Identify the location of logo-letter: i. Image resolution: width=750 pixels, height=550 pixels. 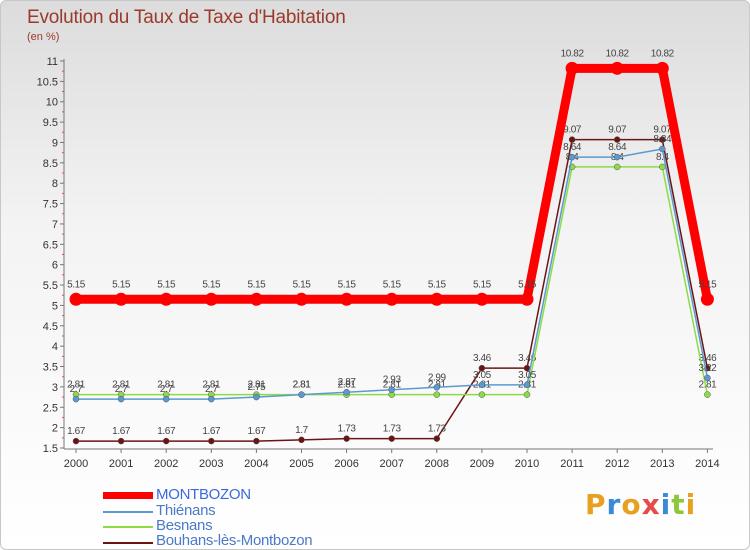
(666, 504).